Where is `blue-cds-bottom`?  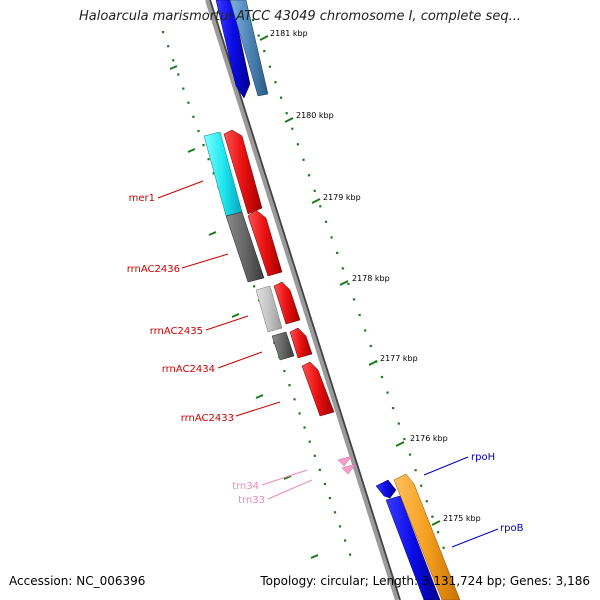
blue-cds-bottom is located at coordinates (413, 547).